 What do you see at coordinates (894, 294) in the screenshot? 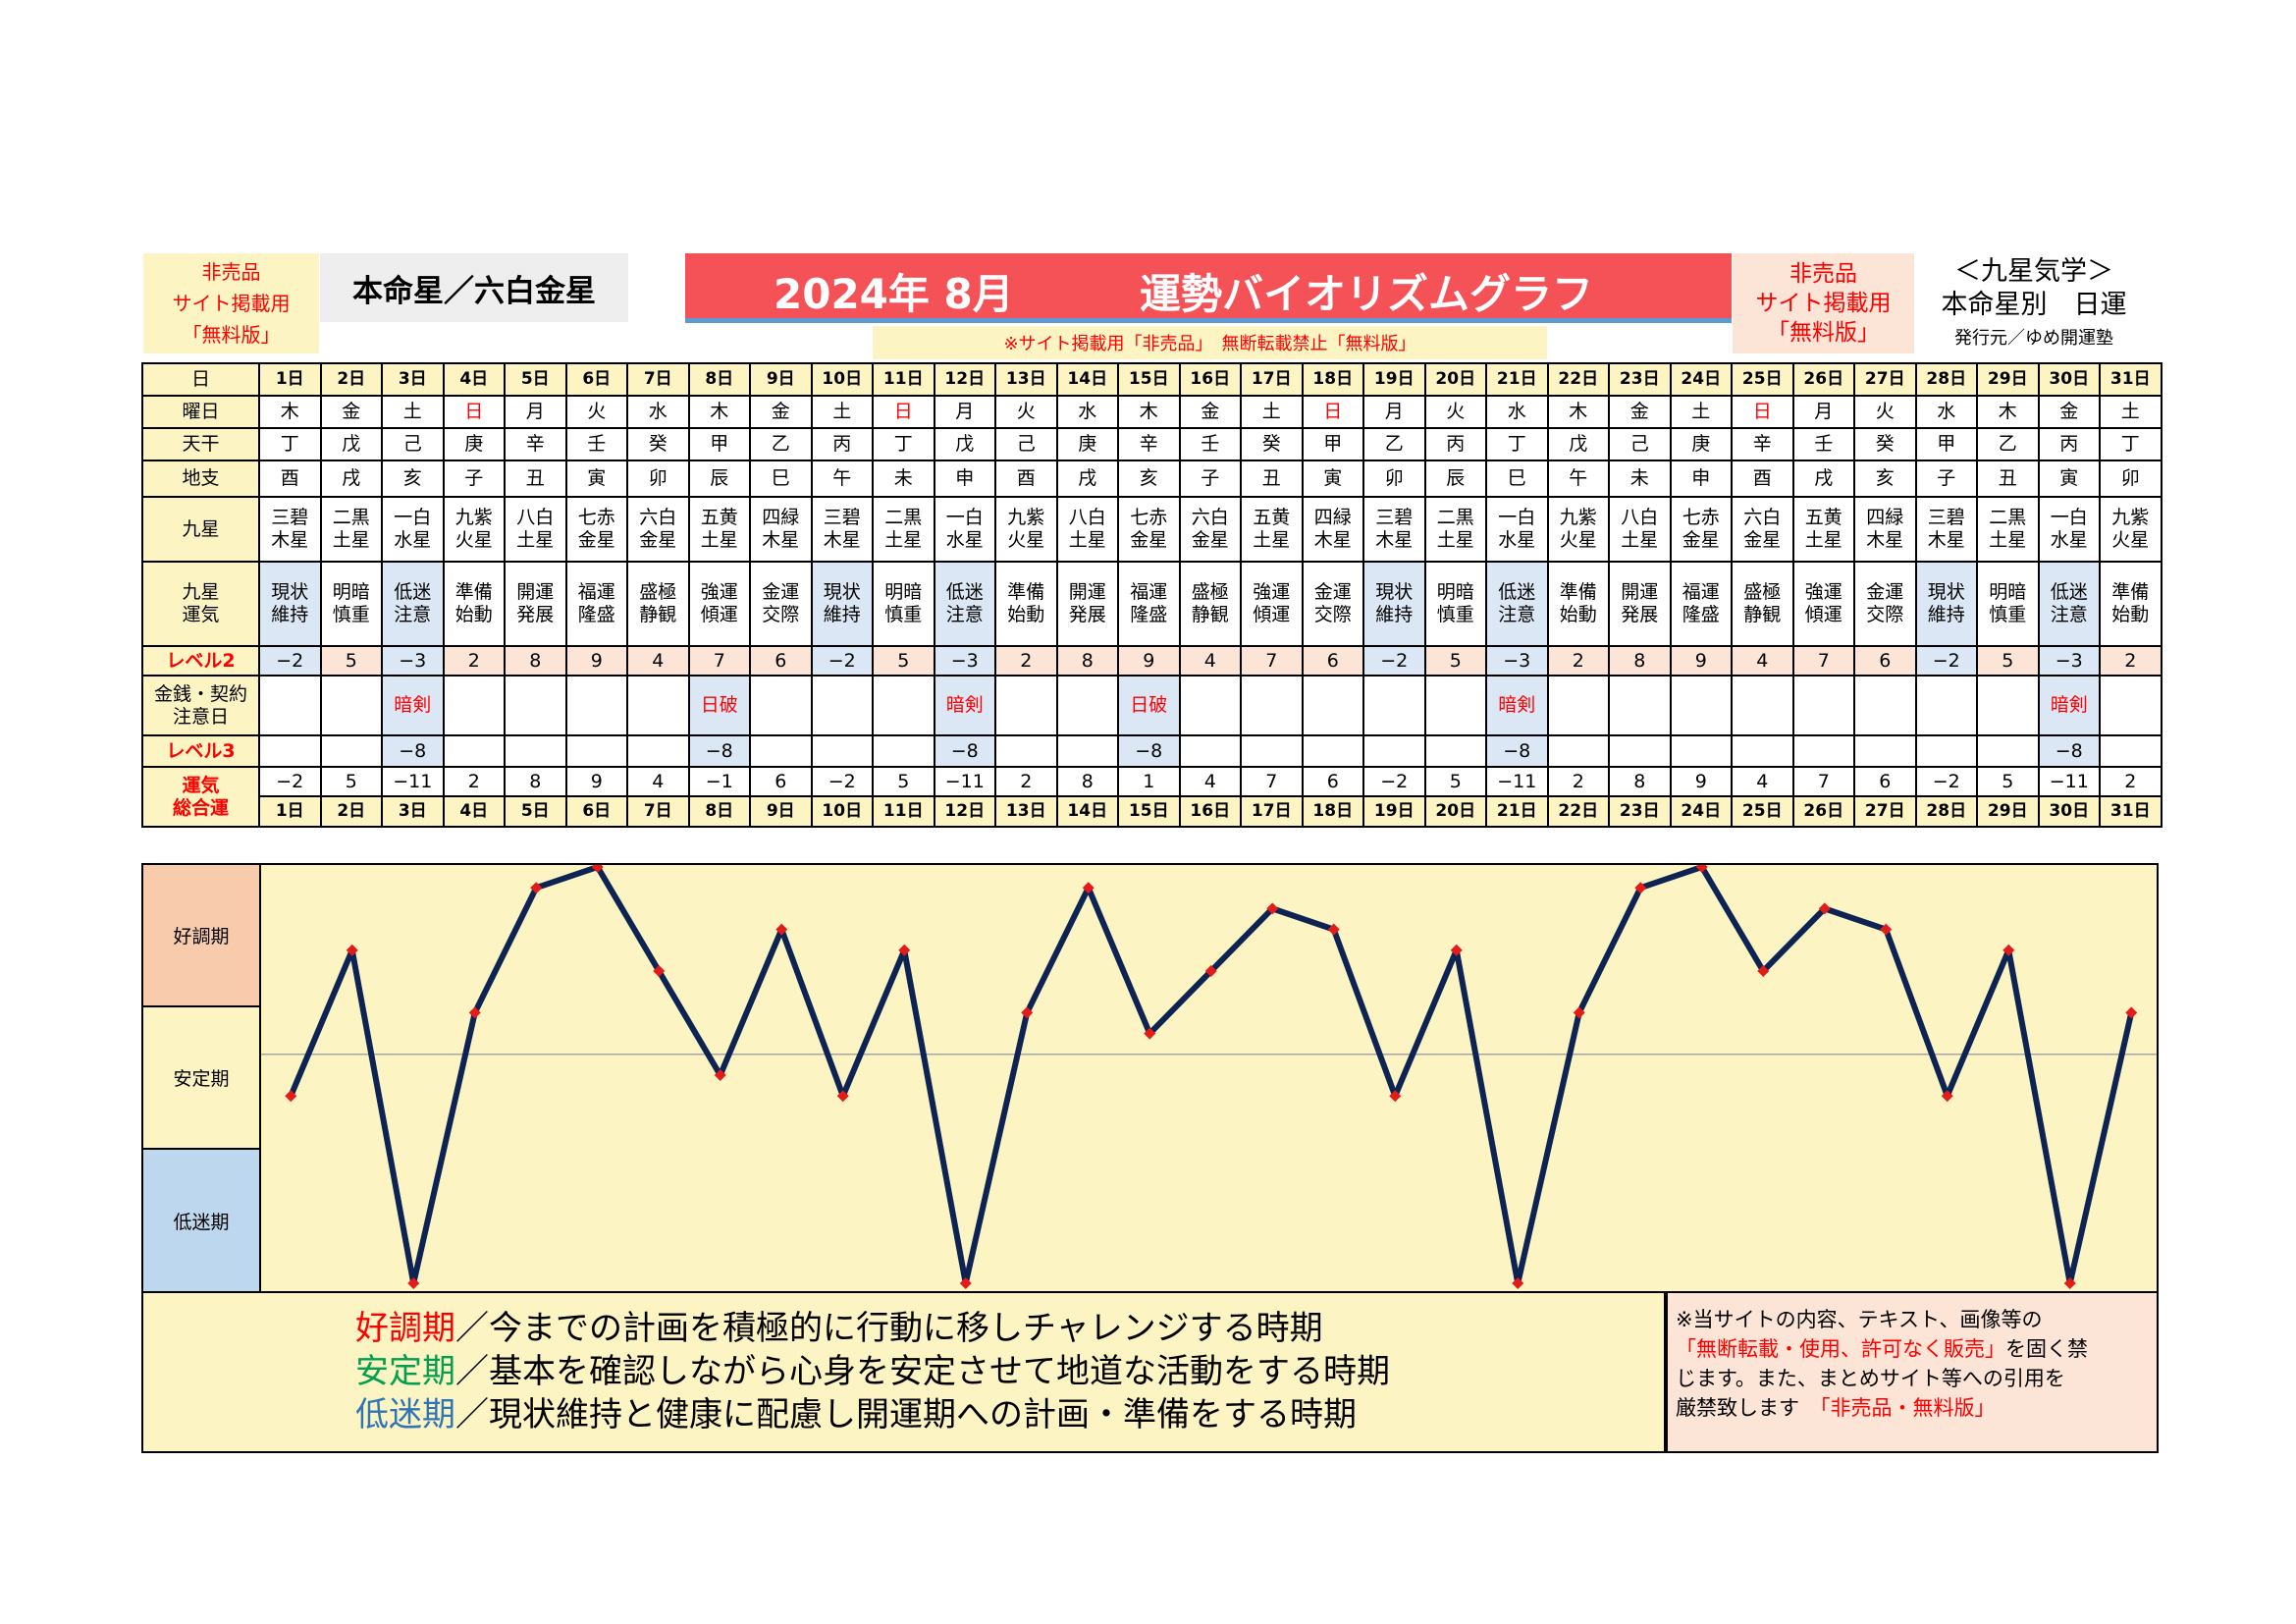
I see `title-year-month: 2024年 8月` at bounding box center [894, 294].